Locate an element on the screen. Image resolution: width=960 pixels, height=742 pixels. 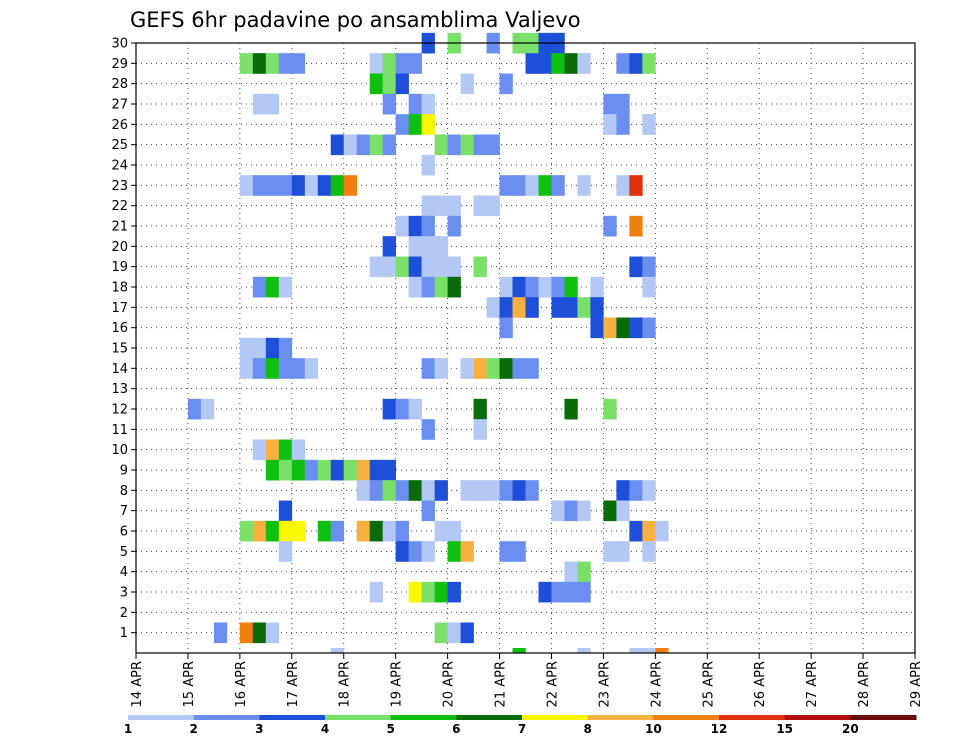
x-tick-label: 28 APR is located at coordinates (864, 684).